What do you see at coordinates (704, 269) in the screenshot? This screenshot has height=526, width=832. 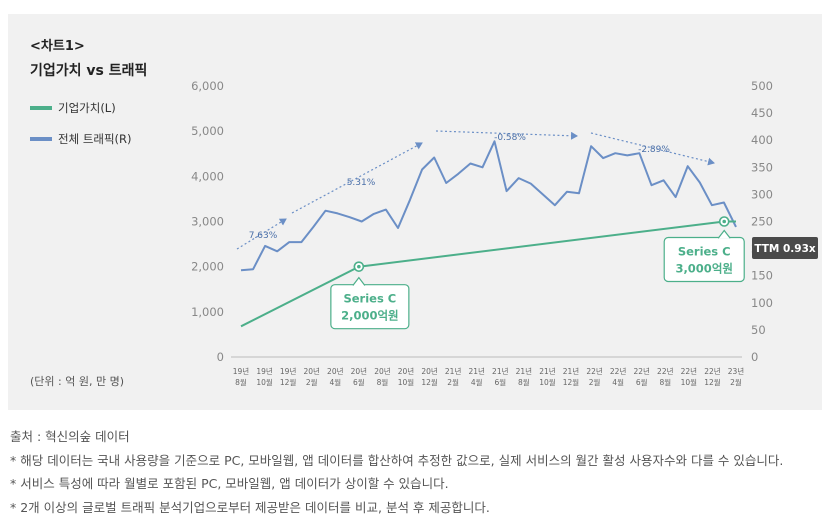 I see `callout-text-amount: 3,000억원` at bounding box center [704, 269].